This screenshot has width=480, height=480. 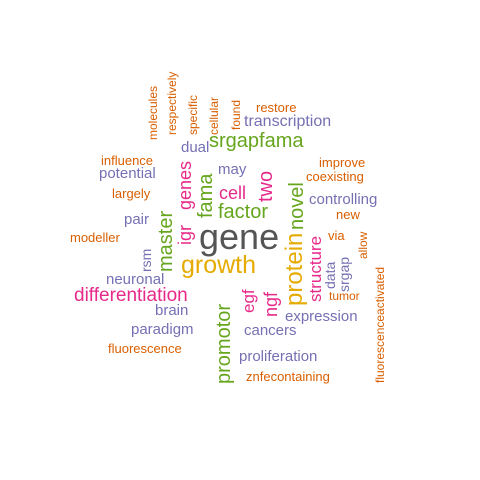 I want to click on word-respectively: respectively, so click(x=172, y=103).